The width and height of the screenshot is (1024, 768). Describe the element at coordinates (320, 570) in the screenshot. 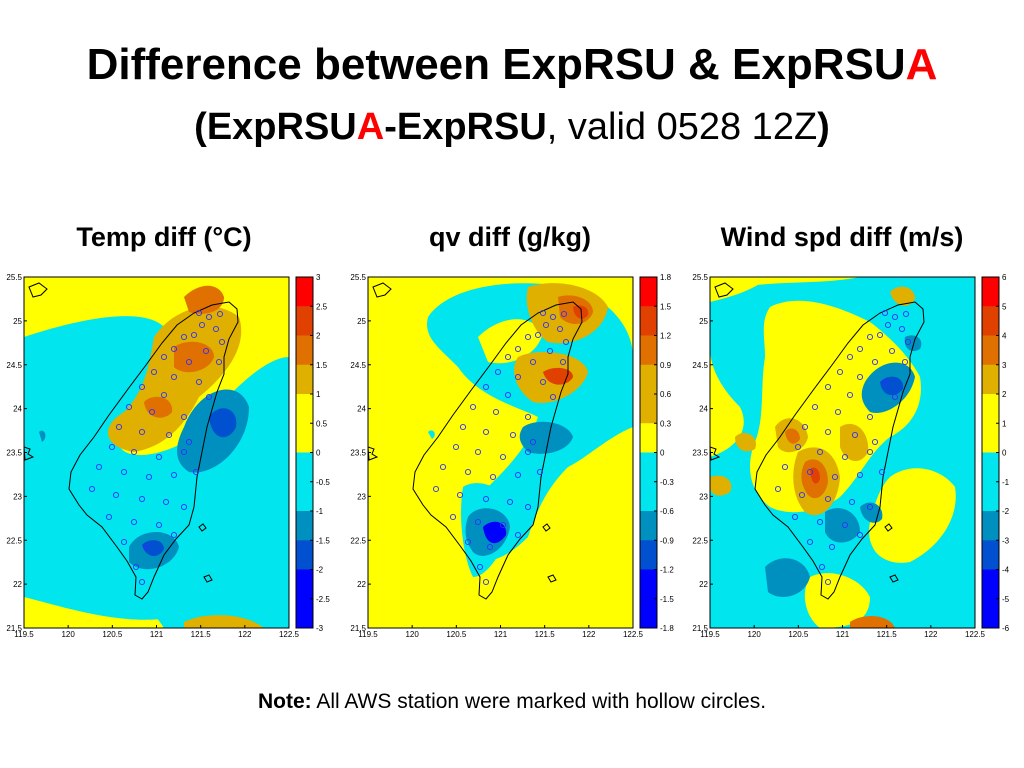

I see `colorbar-tick-label: -2` at that location.